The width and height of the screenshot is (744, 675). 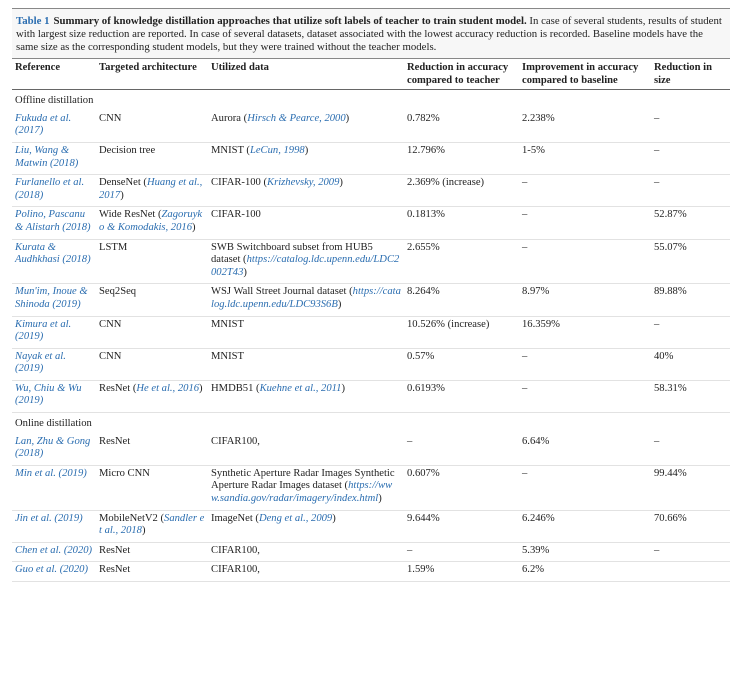 I want to click on cell: 40%, so click(x=690, y=364).